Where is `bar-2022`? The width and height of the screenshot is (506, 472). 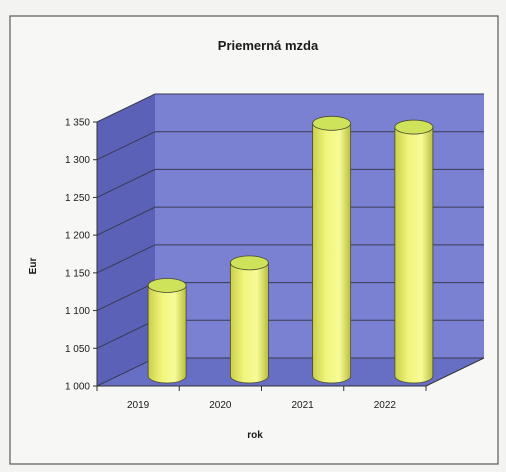
bar-2022 is located at coordinates (414, 251).